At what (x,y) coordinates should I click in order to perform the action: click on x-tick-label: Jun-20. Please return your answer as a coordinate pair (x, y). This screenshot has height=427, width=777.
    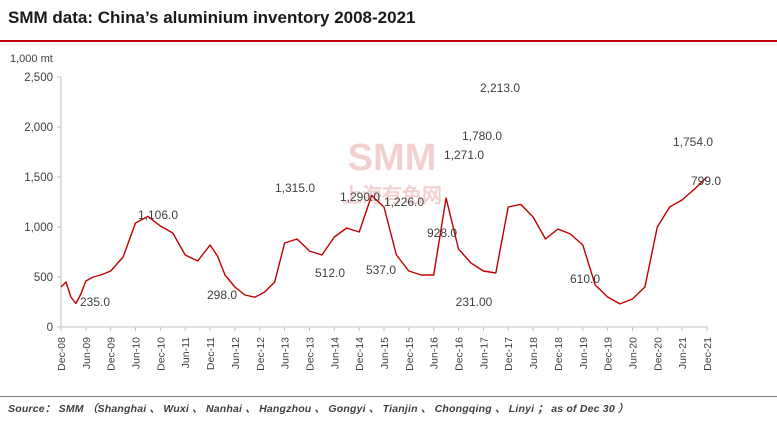
    Looking at the image, I should click on (633, 353).